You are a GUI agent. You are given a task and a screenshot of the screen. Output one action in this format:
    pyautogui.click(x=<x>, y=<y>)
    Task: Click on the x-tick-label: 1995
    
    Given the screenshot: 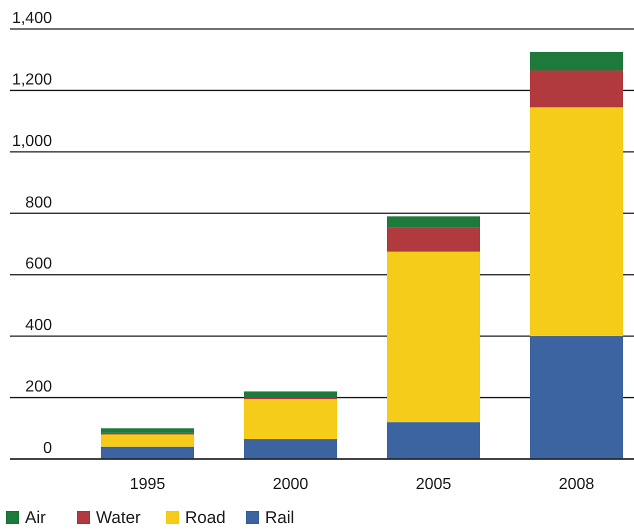 What is the action you would take?
    pyautogui.click(x=148, y=484)
    